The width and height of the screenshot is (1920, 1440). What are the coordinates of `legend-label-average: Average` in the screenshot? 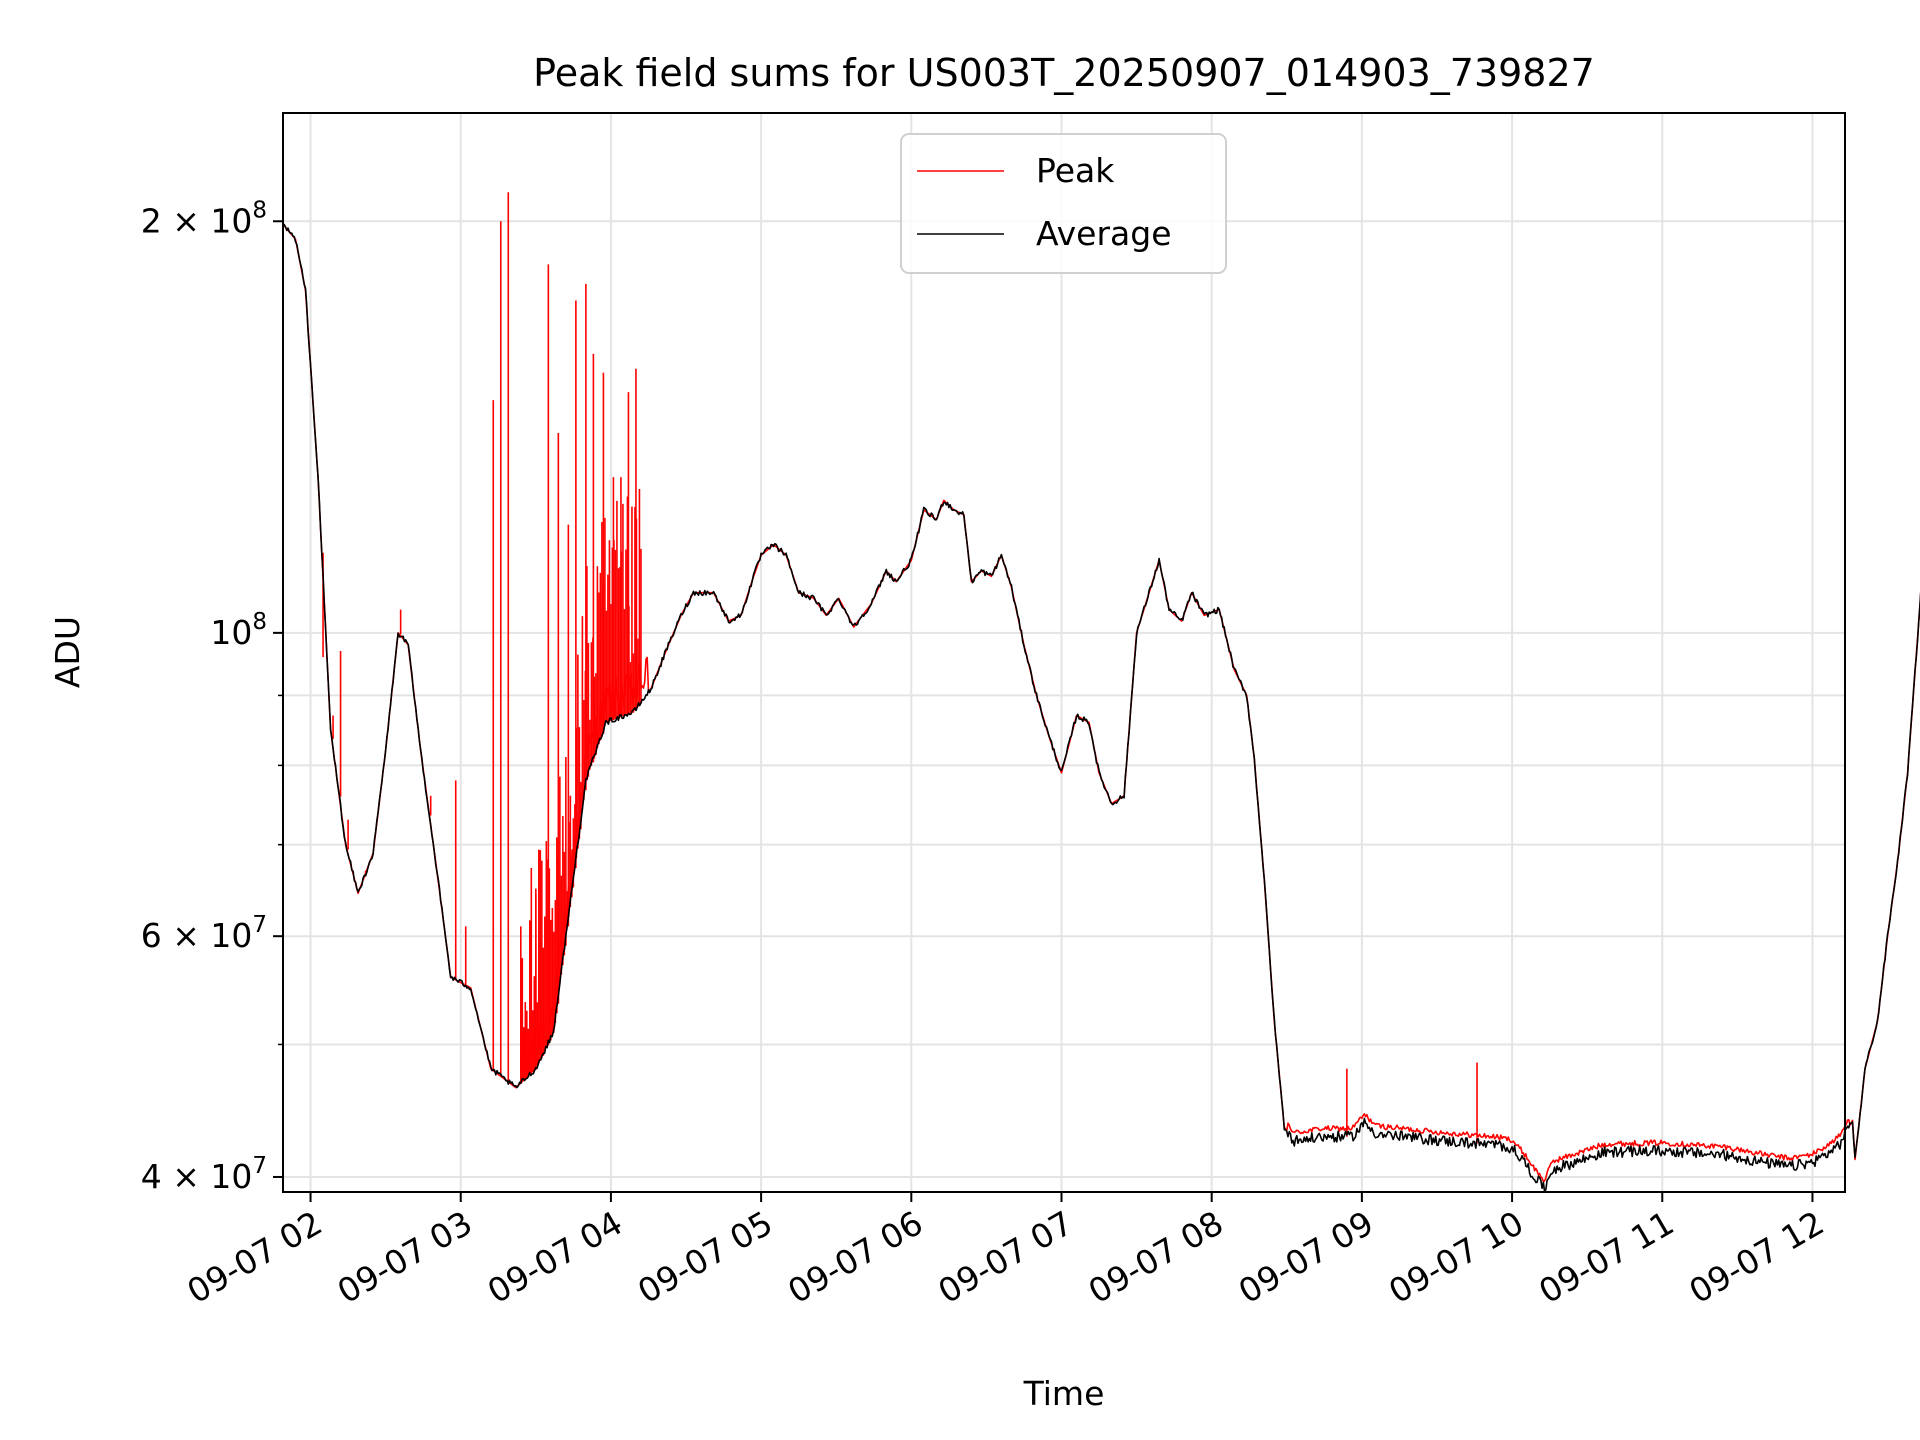 It's located at (1104, 233).